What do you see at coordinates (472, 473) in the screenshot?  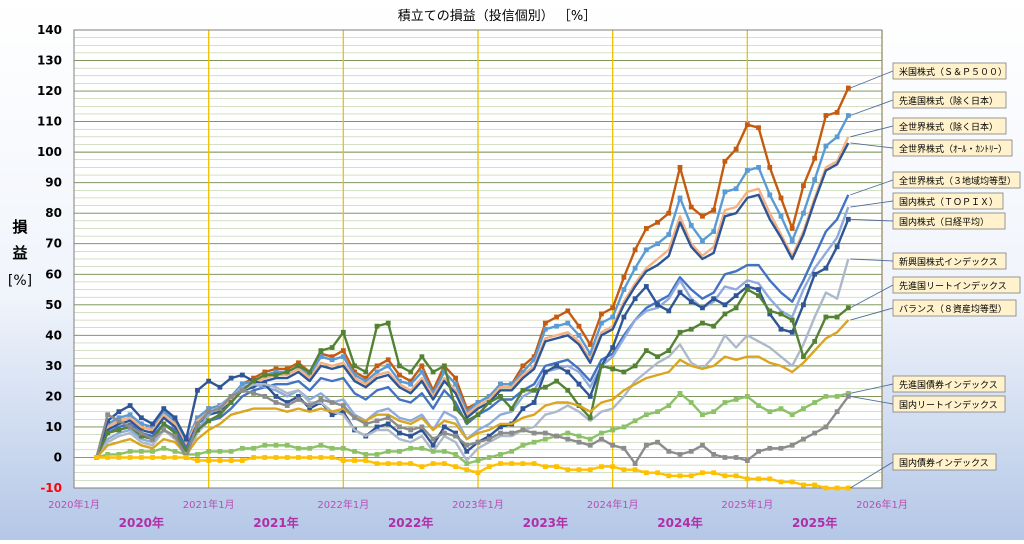 I see `series-group` at bounding box center [472, 473].